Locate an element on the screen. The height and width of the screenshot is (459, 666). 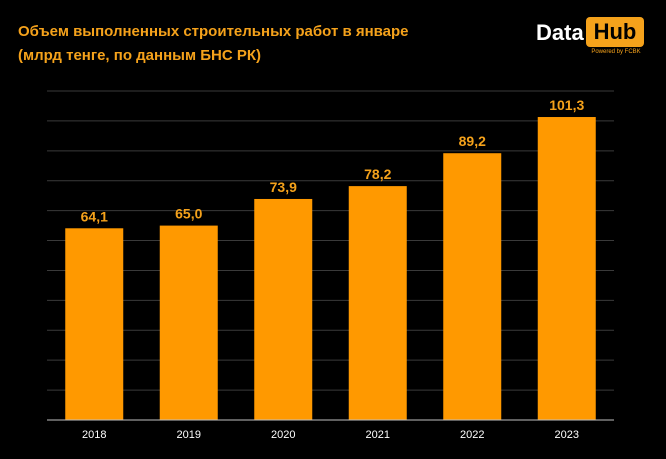
x-tick-label-2022: 2022 is located at coordinates (472, 435).